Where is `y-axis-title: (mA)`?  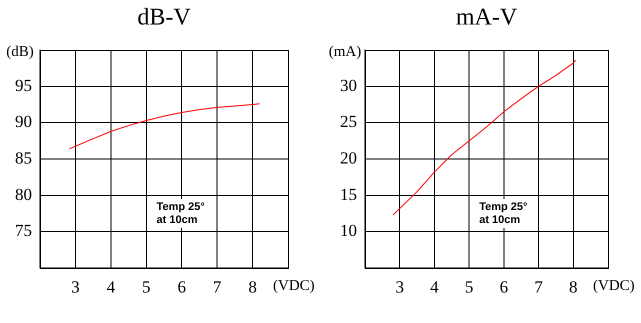 y-axis-title: (mA) is located at coordinates (345, 52).